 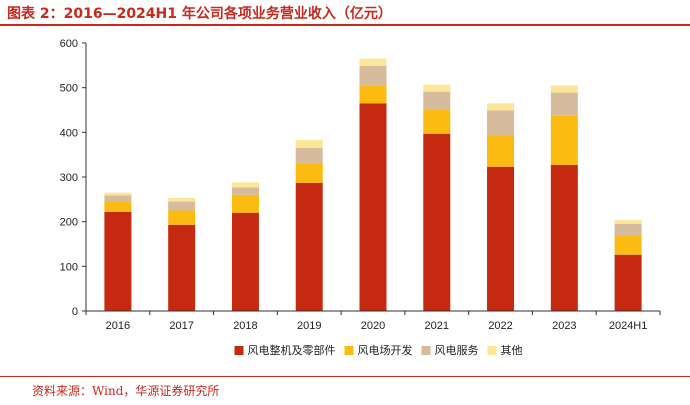 What do you see at coordinates (437, 326) in the screenshot?
I see `x-tick-label: 2021` at bounding box center [437, 326].